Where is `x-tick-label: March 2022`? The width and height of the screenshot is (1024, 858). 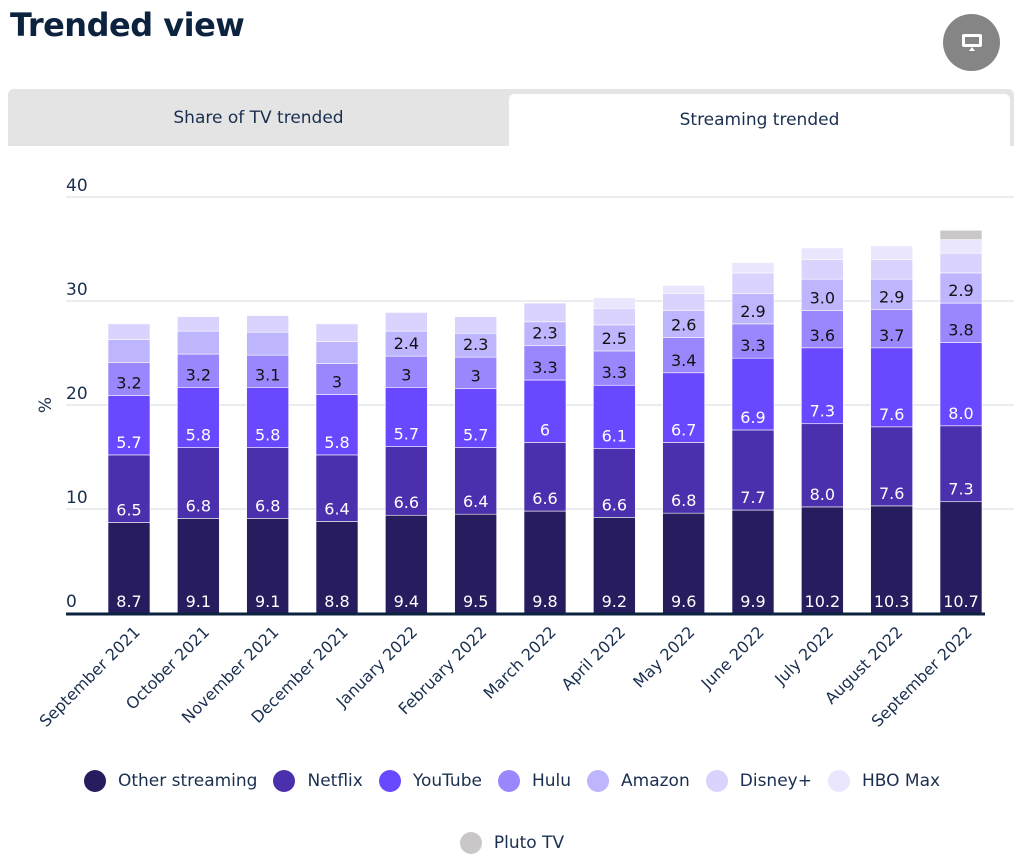
x-tick-label: March 2022 is located at coordinates (520, 662).